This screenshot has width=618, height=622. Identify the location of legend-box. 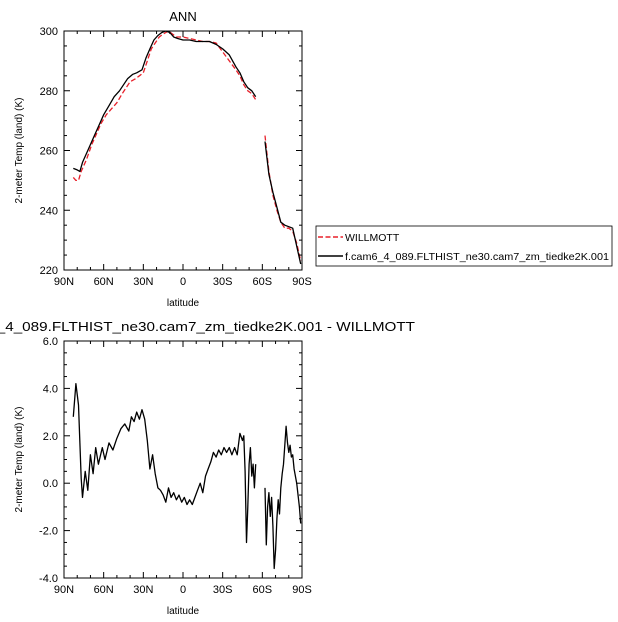
(464, 246).